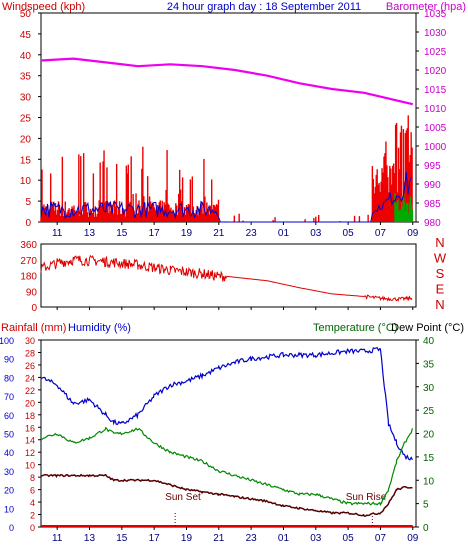  Describe the element at coordinates (9, 509) in the screenshot. I see `humidity-y-tick: 10` at that location.